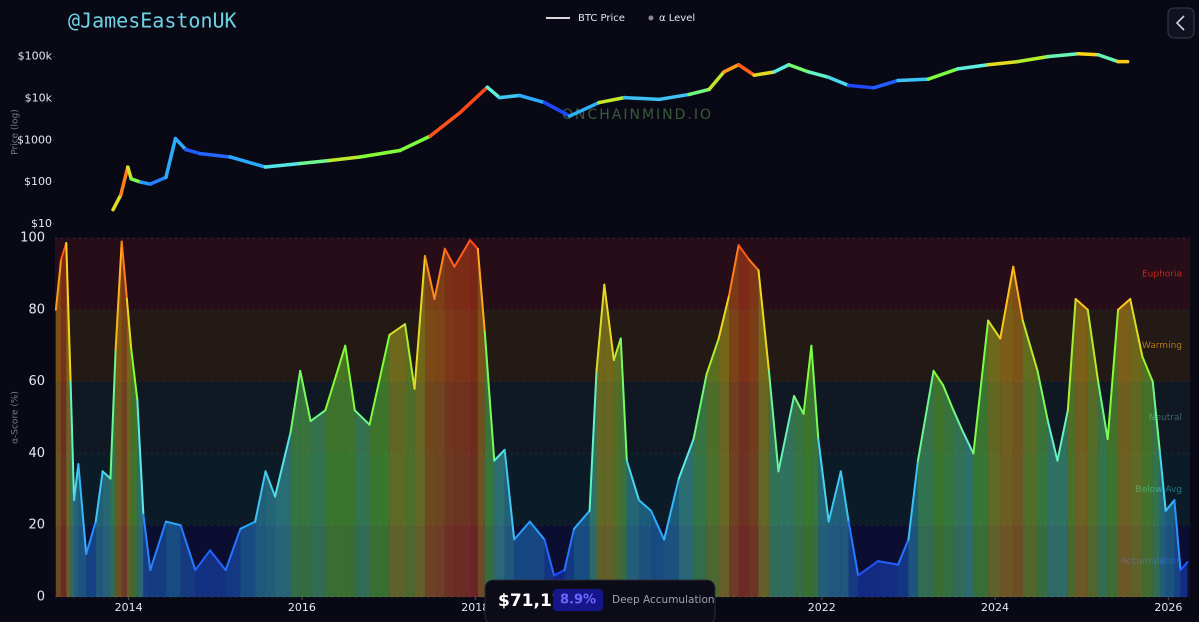 This screenshot has width=1199, height=622. I want to click on status-box: $71,171 8.9% Deep Accumulation, so click(600, 600).